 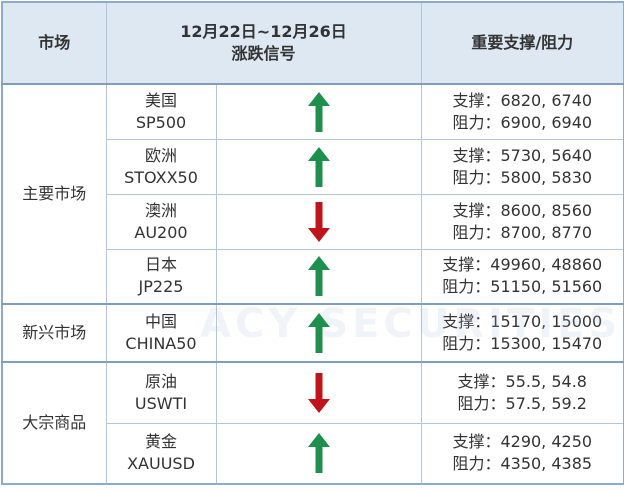 What do you see at coordinates (522, 392) in the screenshot?
I see `levels-cell: 支撑：55.5, 54.8 阻力：57.5, 59.2` at bounding box center [522, 392].